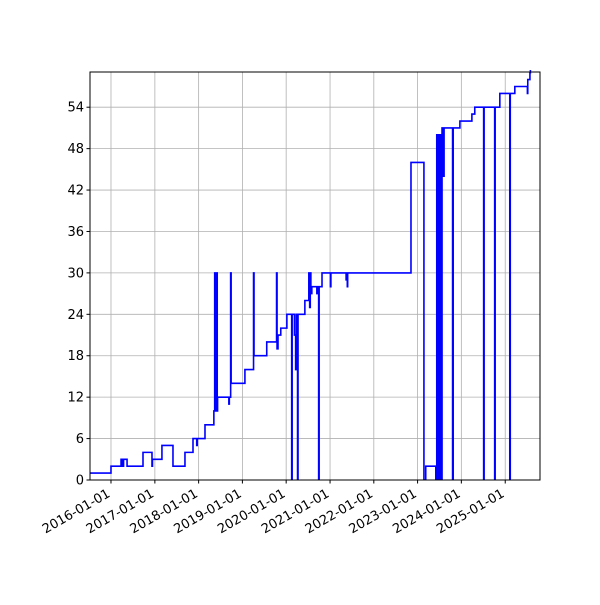 This screenshot has width=600, height=605. What do you see at coordinates (75, 191) in the screenshot?
I see `y-tick-label: 42` at bounding box center [75, 191].